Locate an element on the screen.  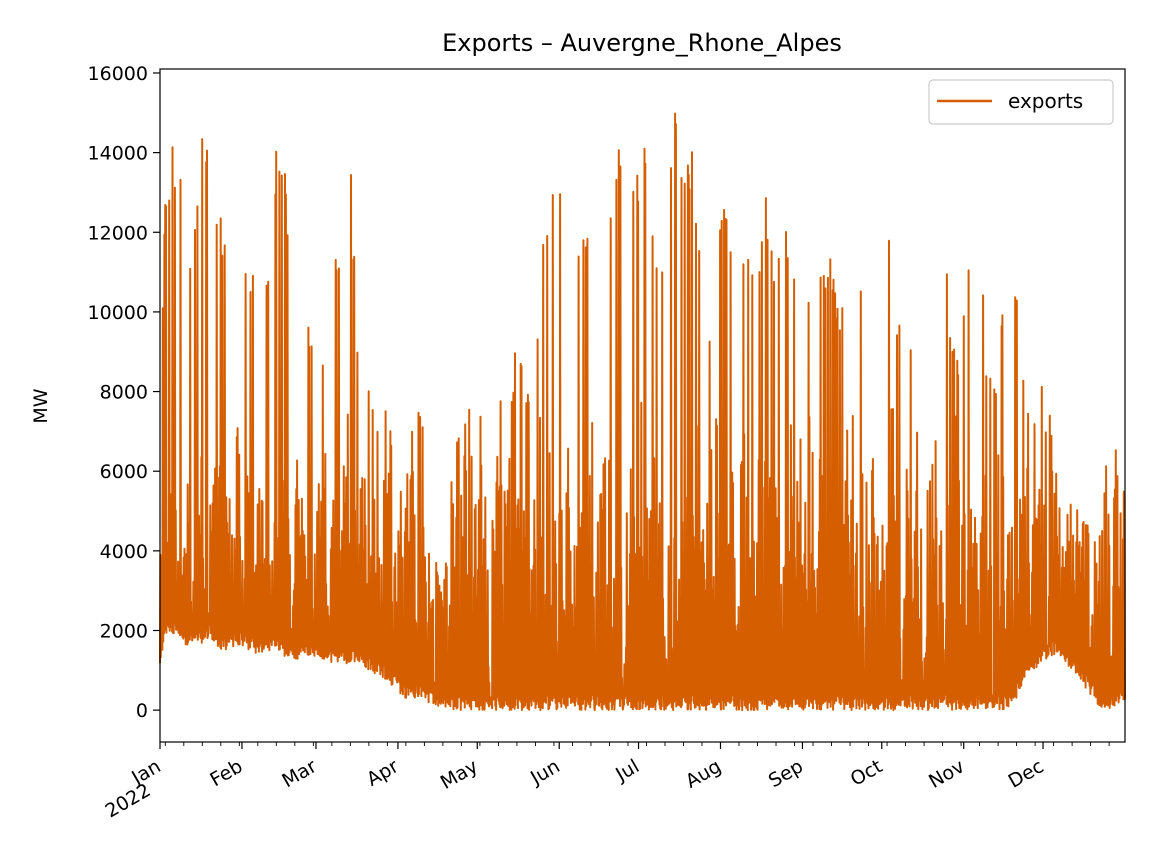
y-tick-label: 12000 is located at coordinates (118, 233).